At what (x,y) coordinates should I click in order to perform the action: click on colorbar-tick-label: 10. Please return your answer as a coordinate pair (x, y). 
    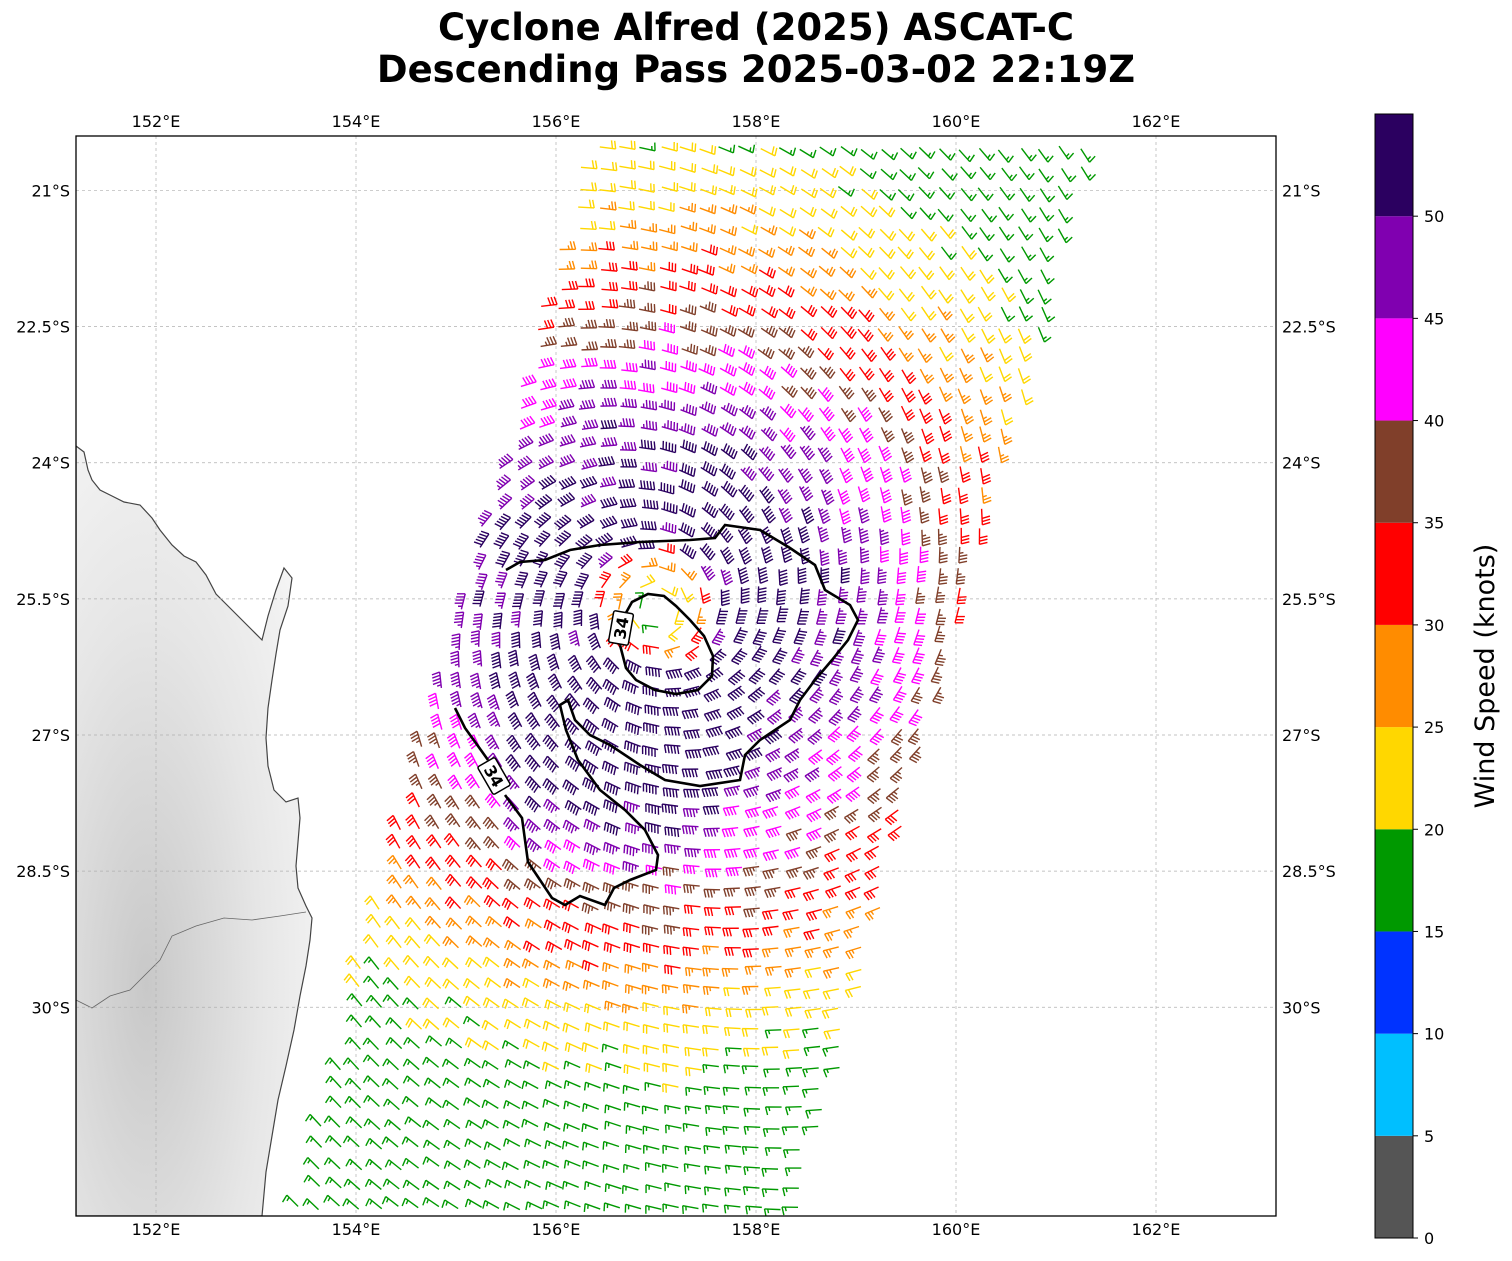
    Looking at the image, I should click on (1434, 1034).